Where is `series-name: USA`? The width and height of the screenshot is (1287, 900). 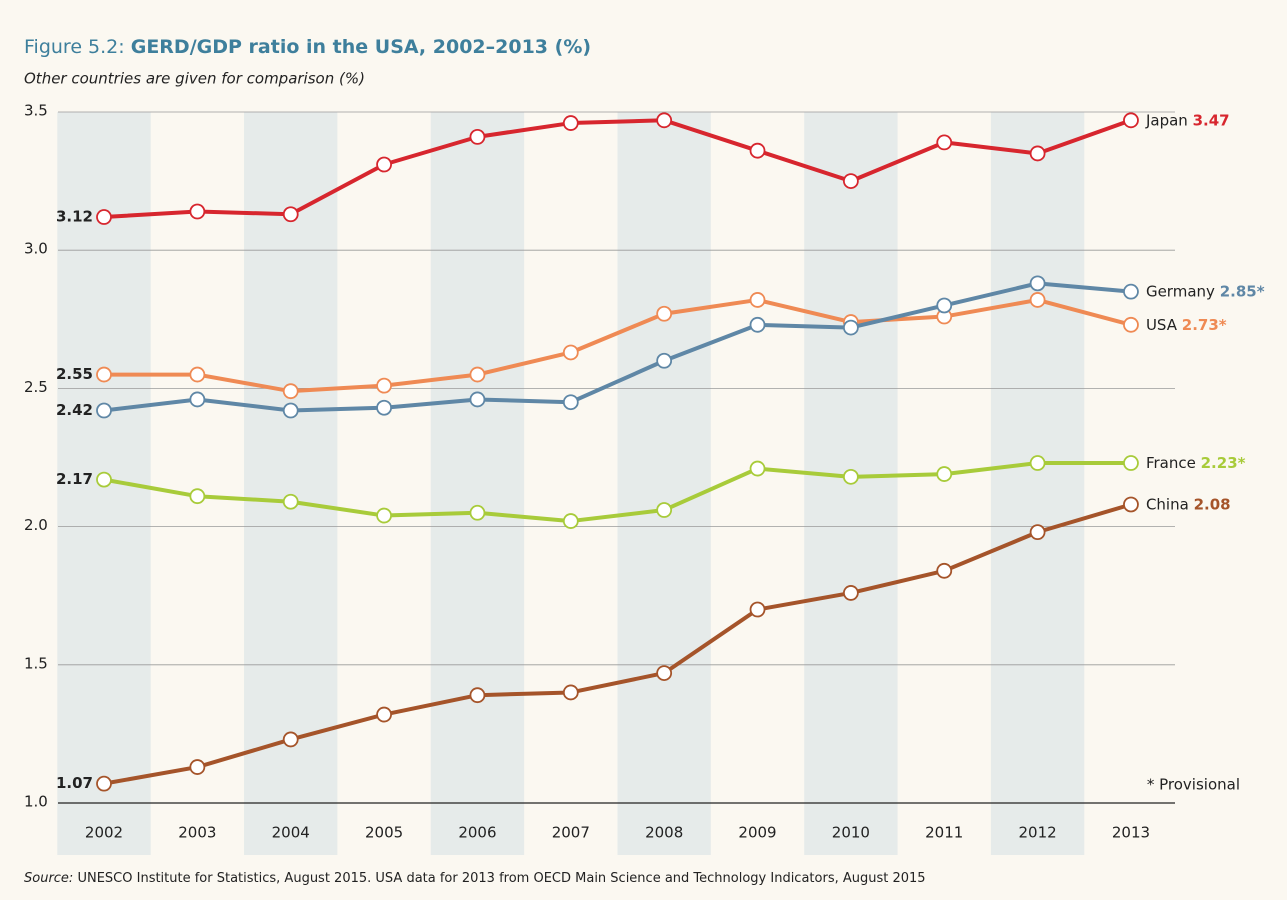
series-name: USA is located at coordinates (1162, 324).